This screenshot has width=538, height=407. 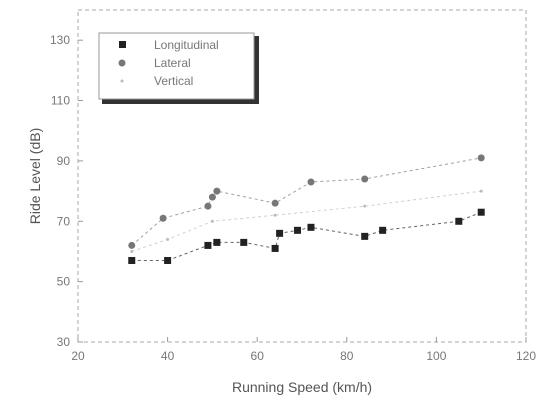 What do you see at coordinates (60, 40) in the screenshot?
I see `y-tick-label-5: 130` at bounding box center [60, 40].